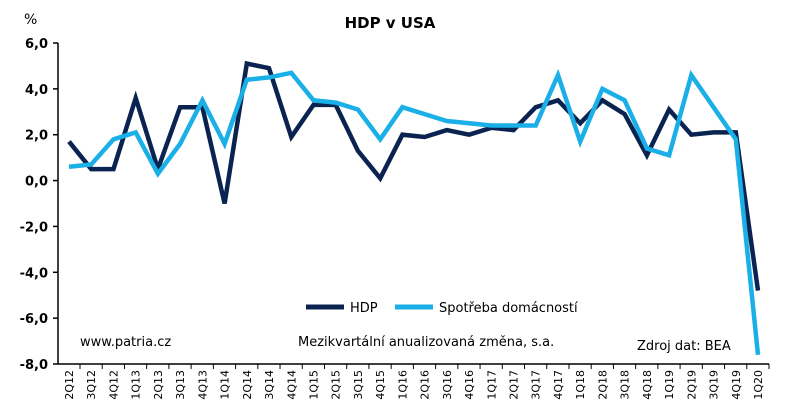 This screenshot has height=419, width=790. Describe the element at coordinates (514, 385) in the screenshot. I see `x-tick-label: 2Q17` at that location.